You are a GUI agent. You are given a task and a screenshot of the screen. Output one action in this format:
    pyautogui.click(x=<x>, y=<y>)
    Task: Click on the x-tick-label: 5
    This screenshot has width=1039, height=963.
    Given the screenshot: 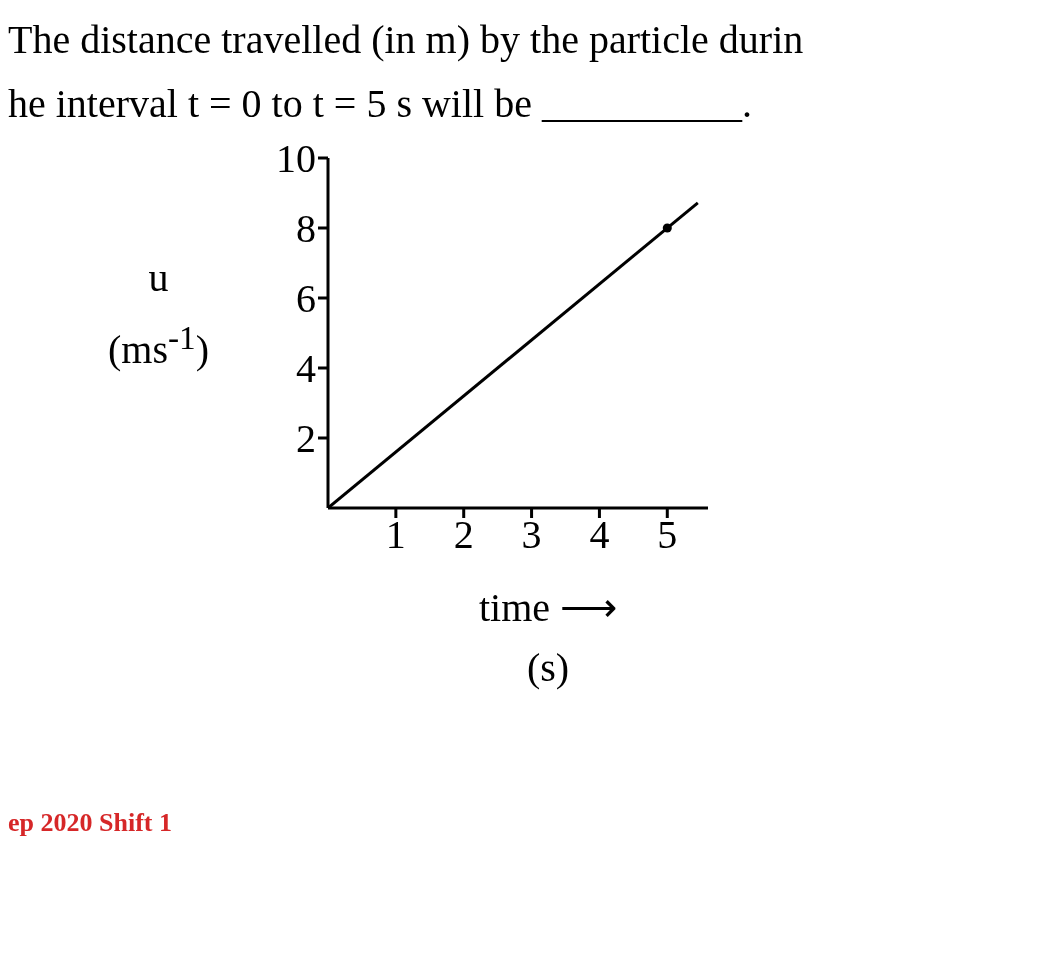 What is the action you would take?
    pyautogui.click(x=667, y=535)
    